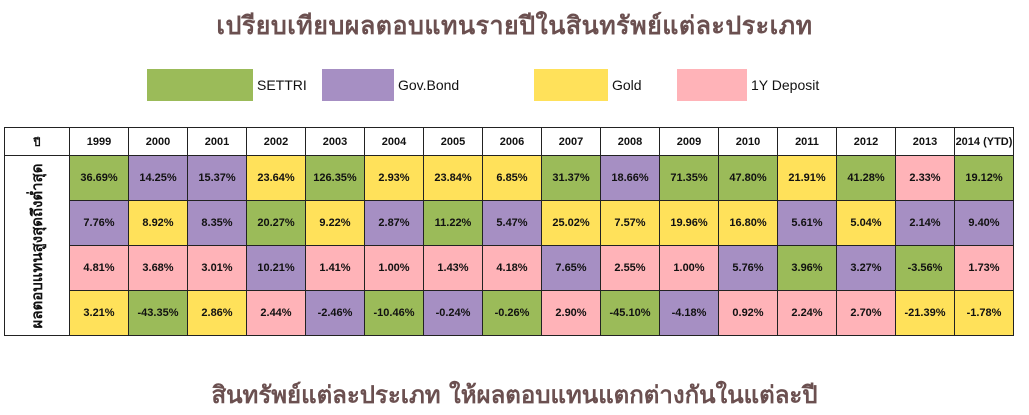 This screenshot has height=415, width=1029. I want to click on legend-item-gold: Gold, so click(588, 85).